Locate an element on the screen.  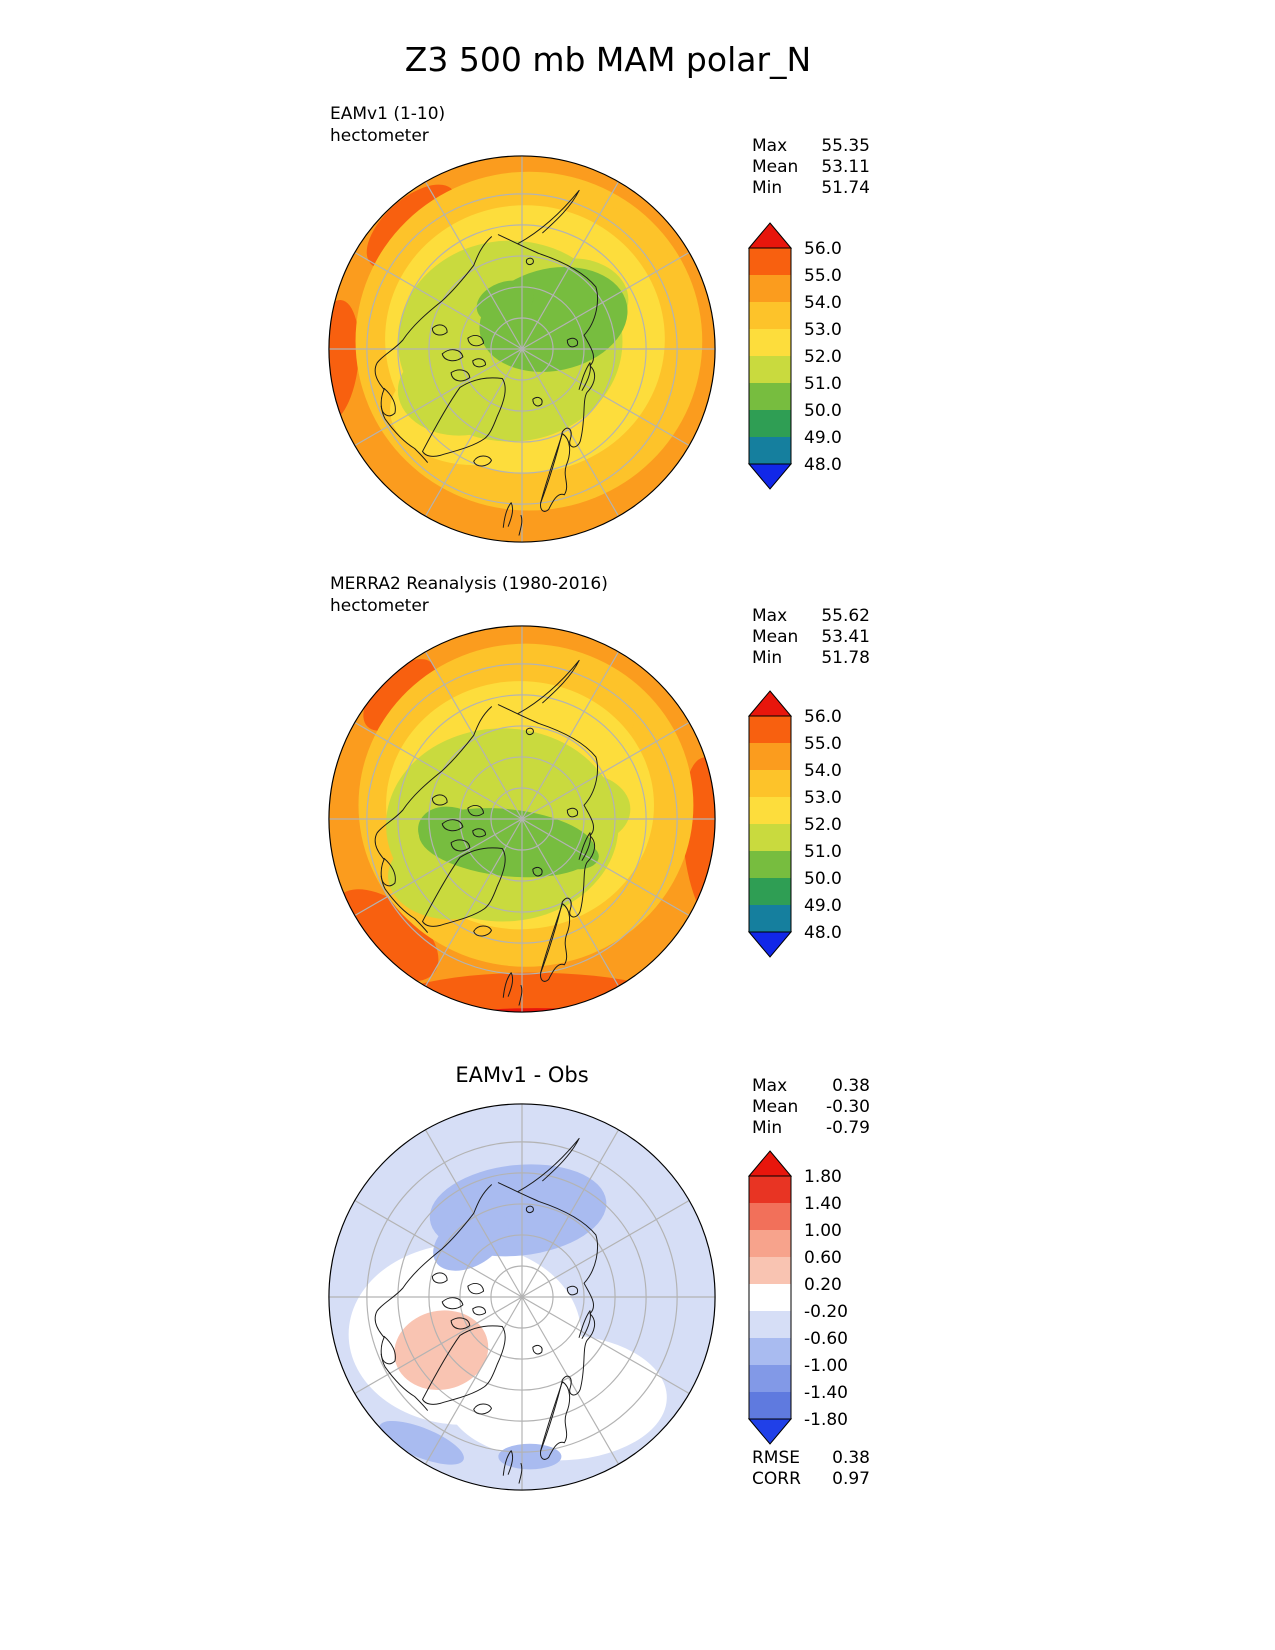
panel2-stats: Max 55.62 Mean 53.41 Min 51.78 is located at coordinates (811, 637).